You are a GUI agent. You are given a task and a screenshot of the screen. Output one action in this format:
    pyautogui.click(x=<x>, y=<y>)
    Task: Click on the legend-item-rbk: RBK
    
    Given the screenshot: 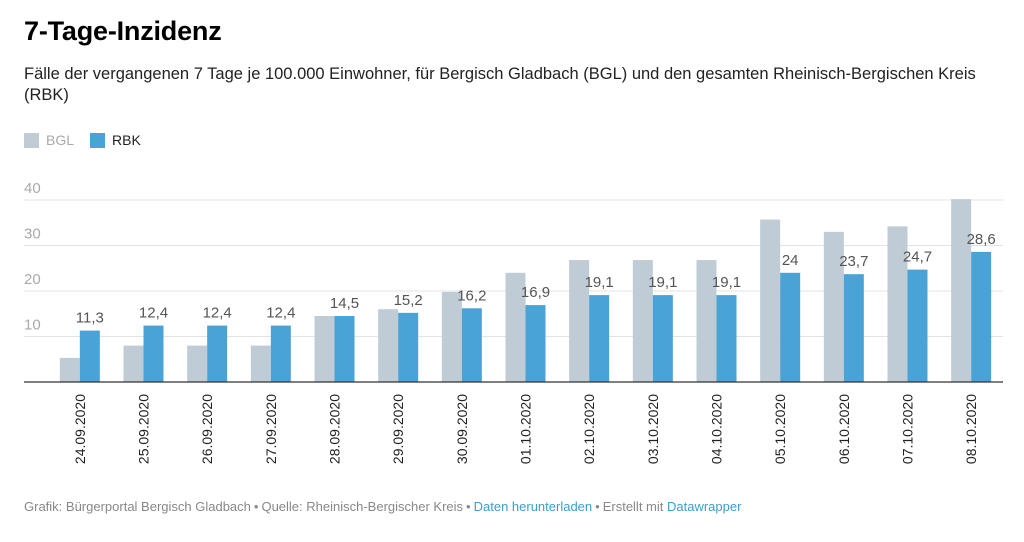 What is the action you would take?
    pyautogui.click(x=115, y=140)
    